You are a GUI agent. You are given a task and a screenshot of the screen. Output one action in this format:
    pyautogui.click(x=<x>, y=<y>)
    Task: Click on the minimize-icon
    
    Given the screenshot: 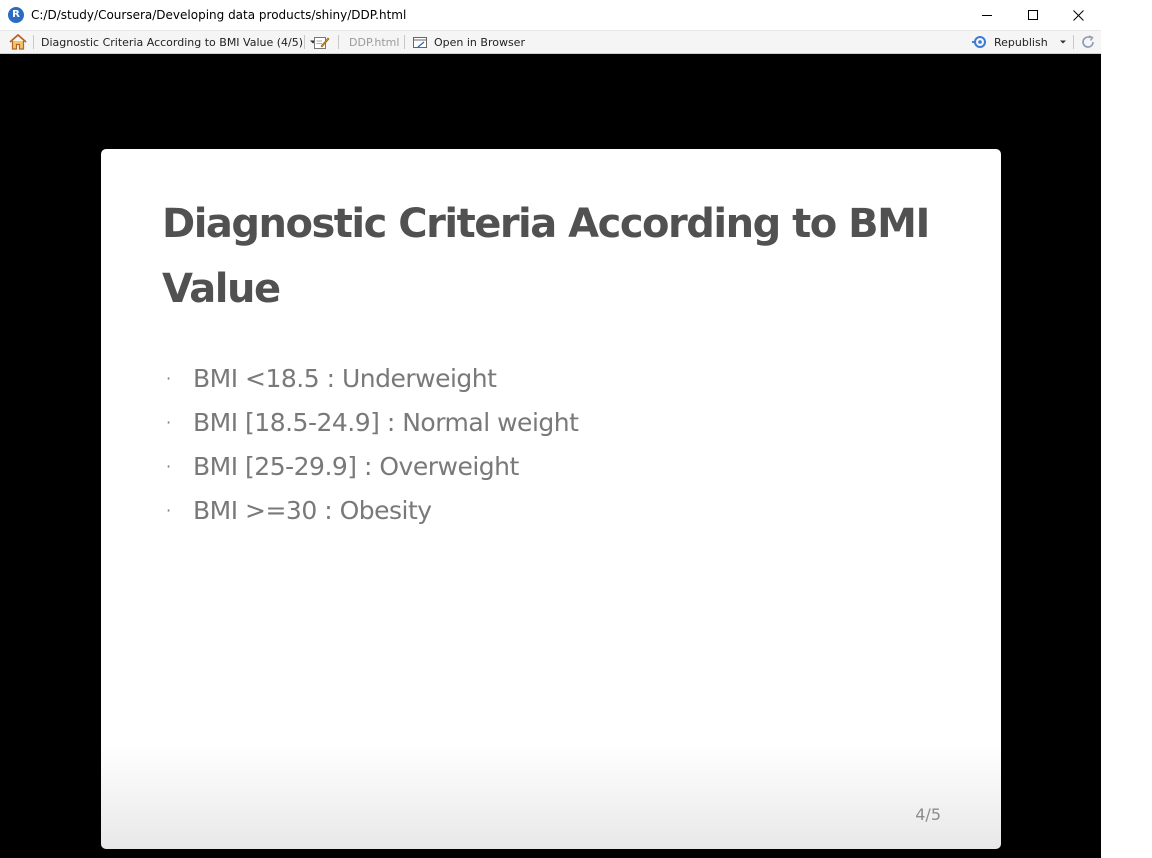 What is the action you would take?
    pyautogui.click(x=987, y=15)
    